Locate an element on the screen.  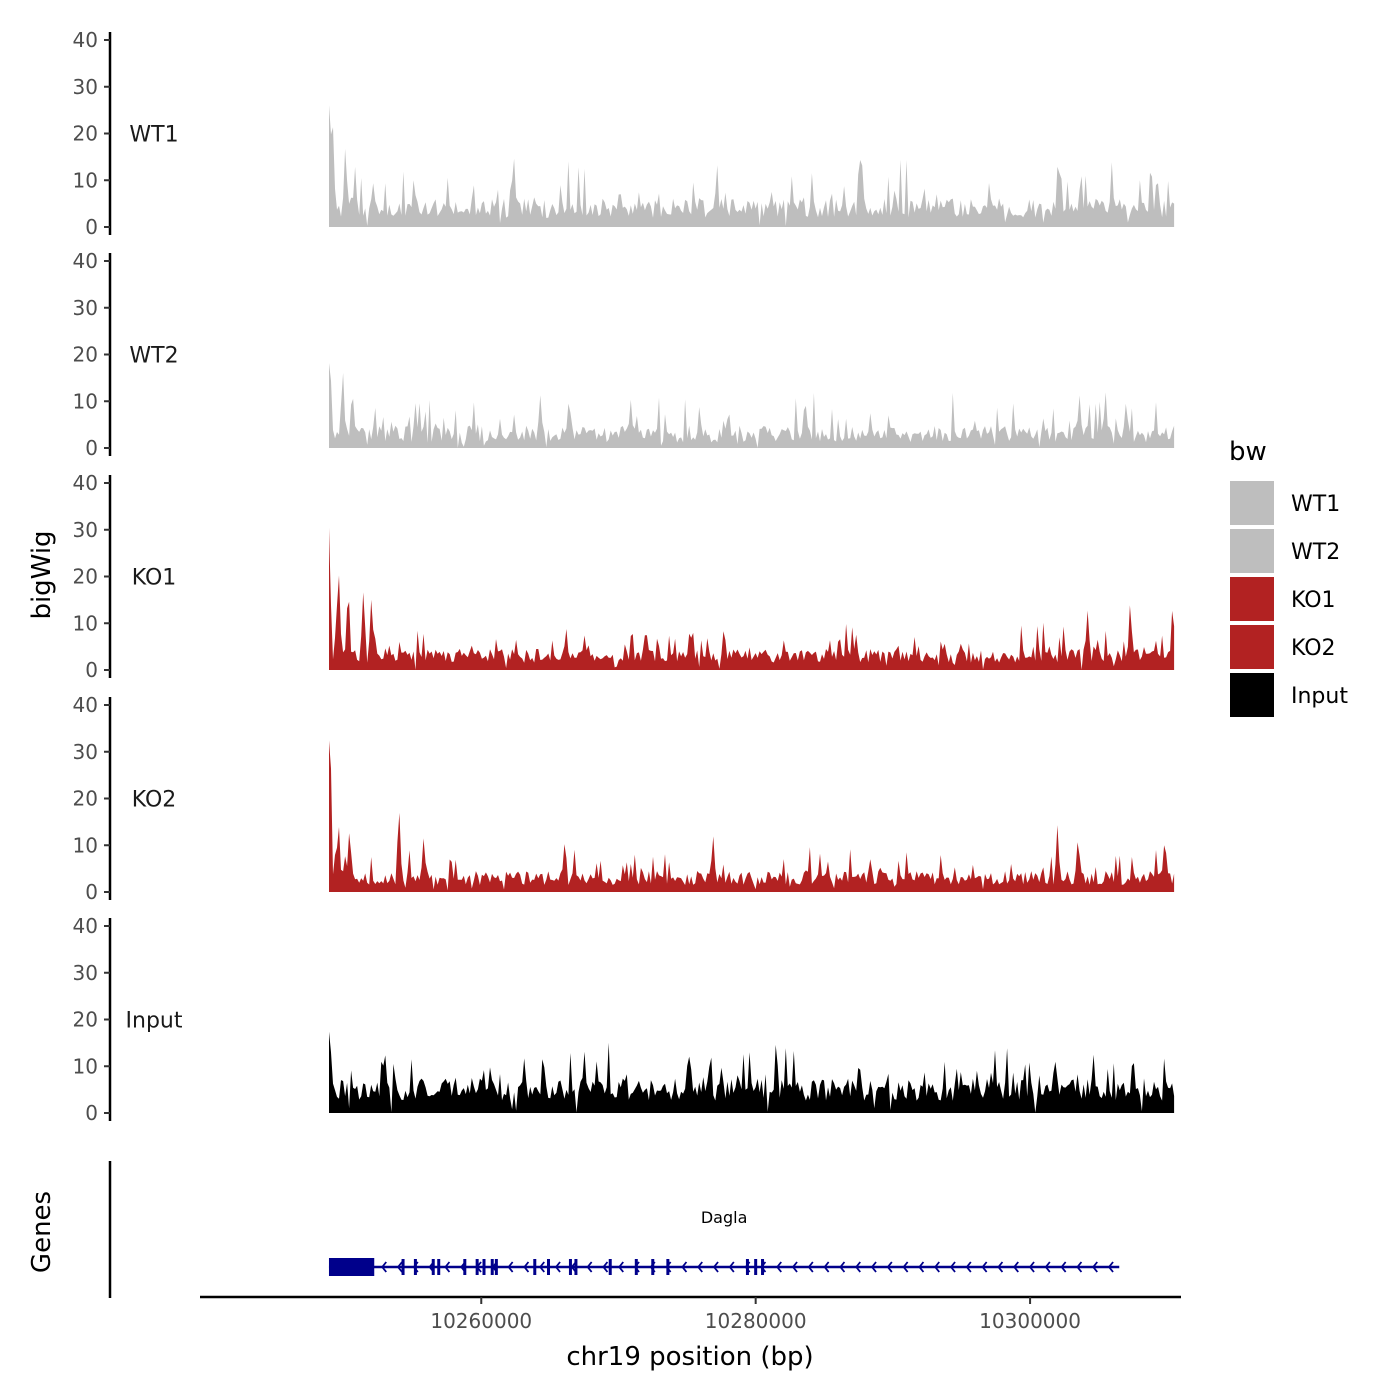
track-ko1: 0 10 20 30 40 KO1 is located at coordinates (624, 576).